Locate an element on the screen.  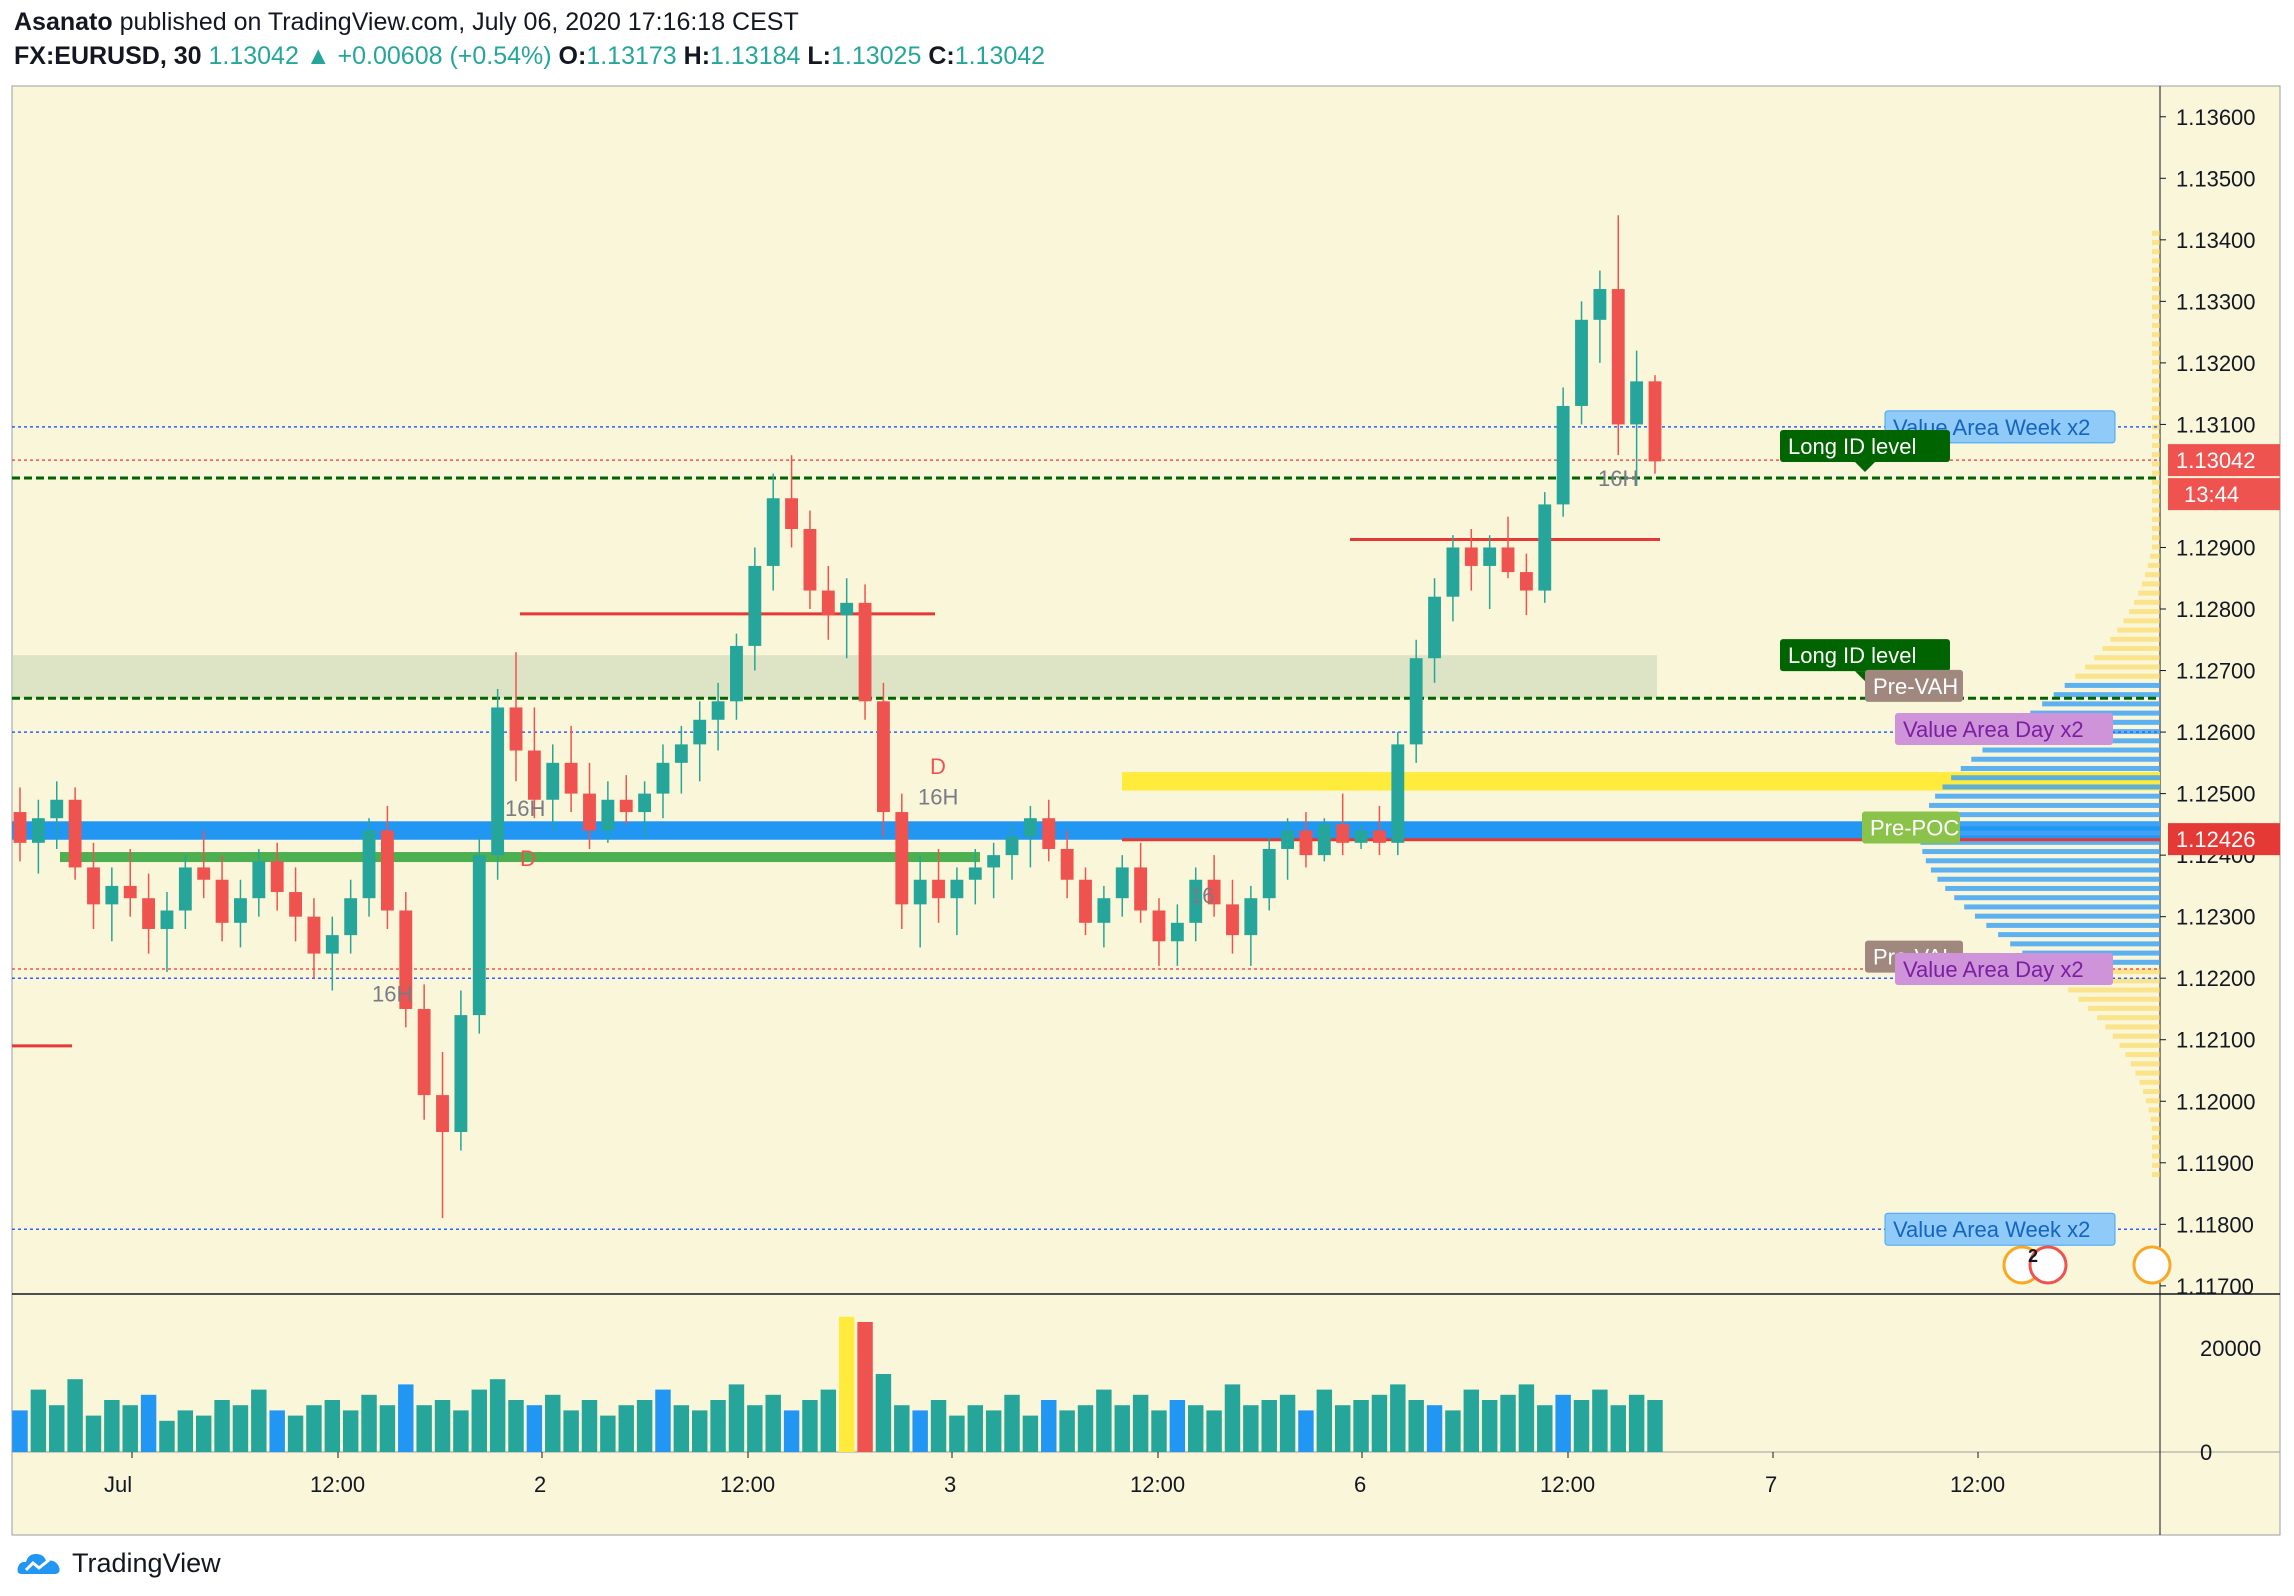
volume-tick-label: 20000 is located at coordinates (2230, 1348).